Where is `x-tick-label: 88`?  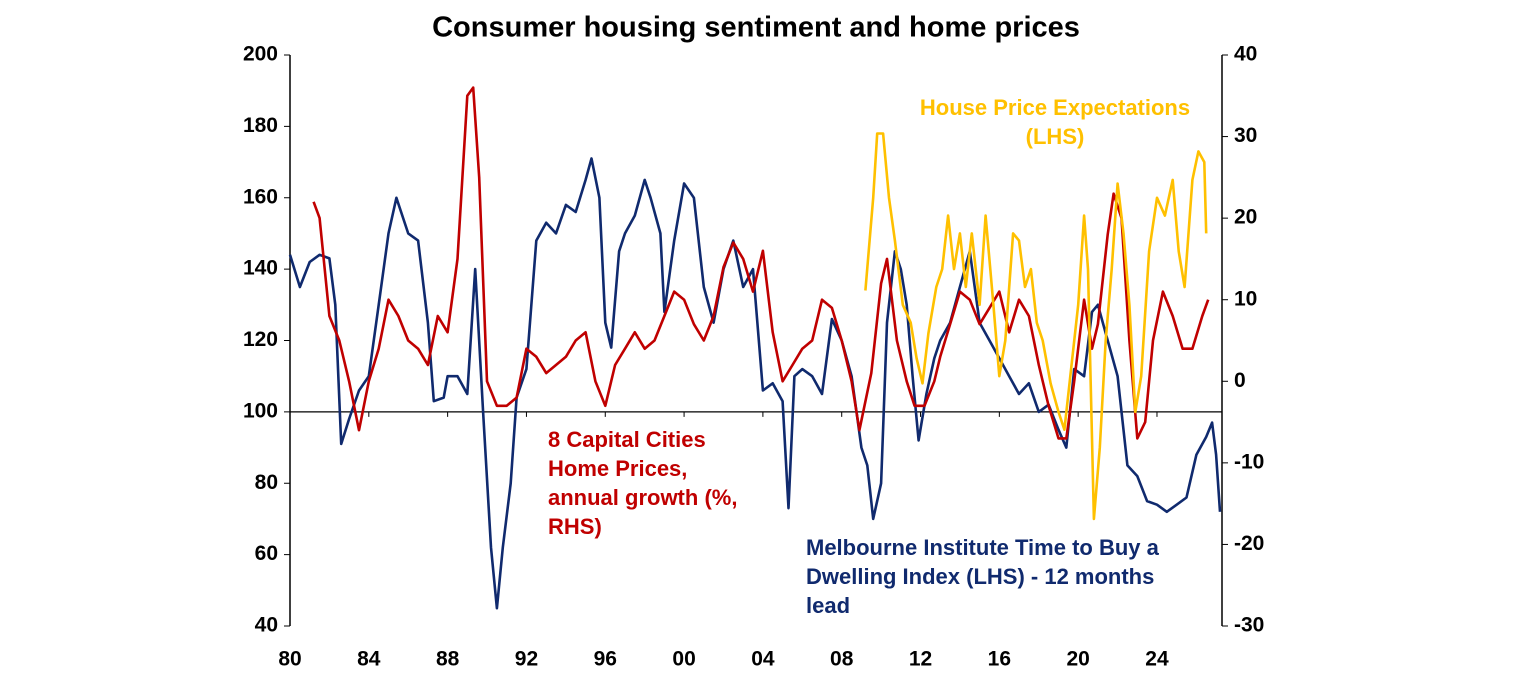
x-tick-label: 88 is located at coordinates (448, 659).